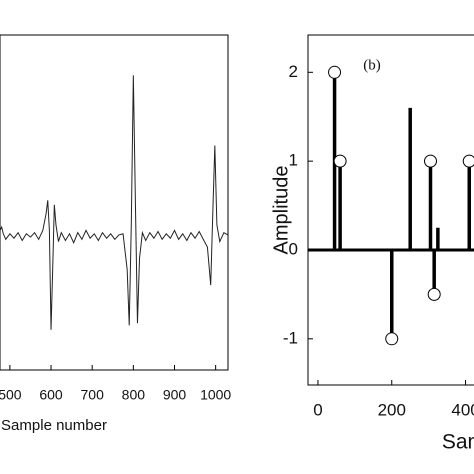  I want to click on y-axis-label: Amplitude, so click(281, 210).